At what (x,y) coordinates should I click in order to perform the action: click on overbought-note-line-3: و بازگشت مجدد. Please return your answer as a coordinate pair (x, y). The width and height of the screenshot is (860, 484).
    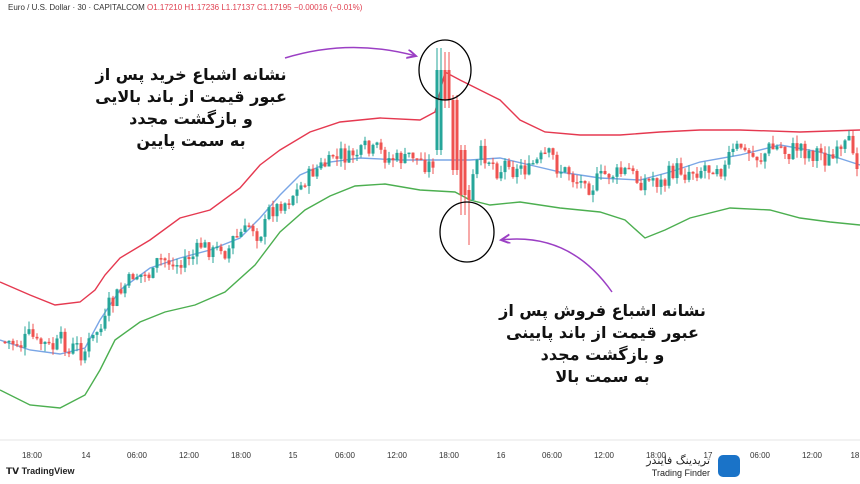
    Looking at the image, I should click on (191, 118).